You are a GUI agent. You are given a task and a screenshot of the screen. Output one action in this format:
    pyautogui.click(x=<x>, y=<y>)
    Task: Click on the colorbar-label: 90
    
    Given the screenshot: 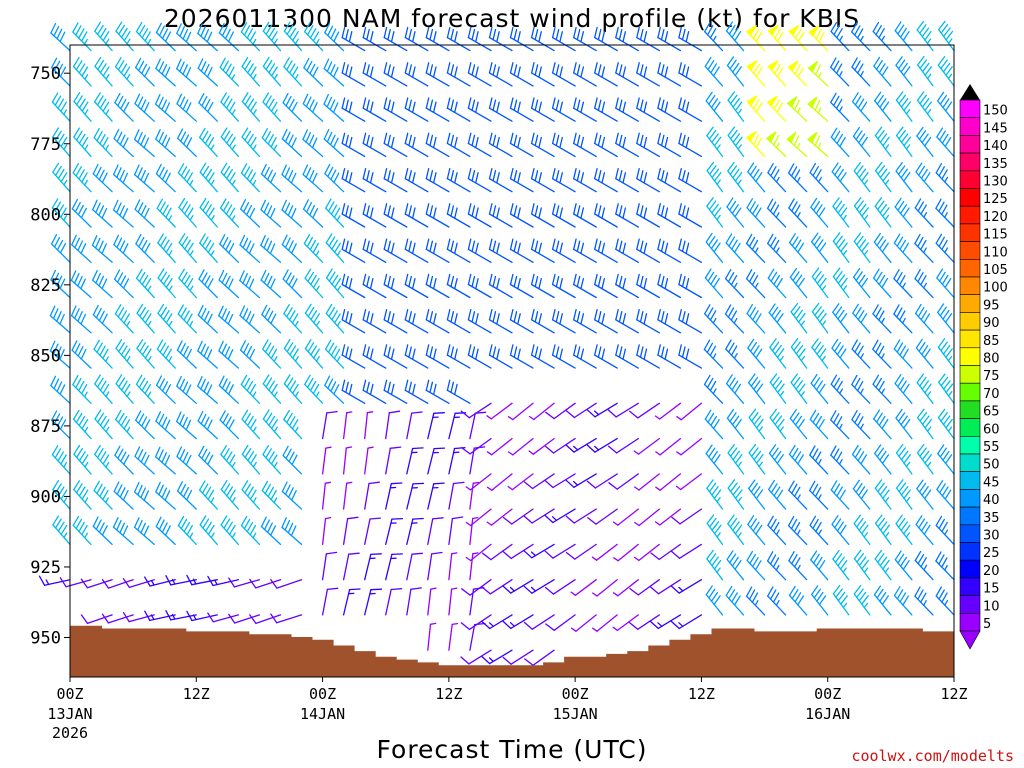 What is the action you would take?
    pyautogui.click(x=991, y=323)
    